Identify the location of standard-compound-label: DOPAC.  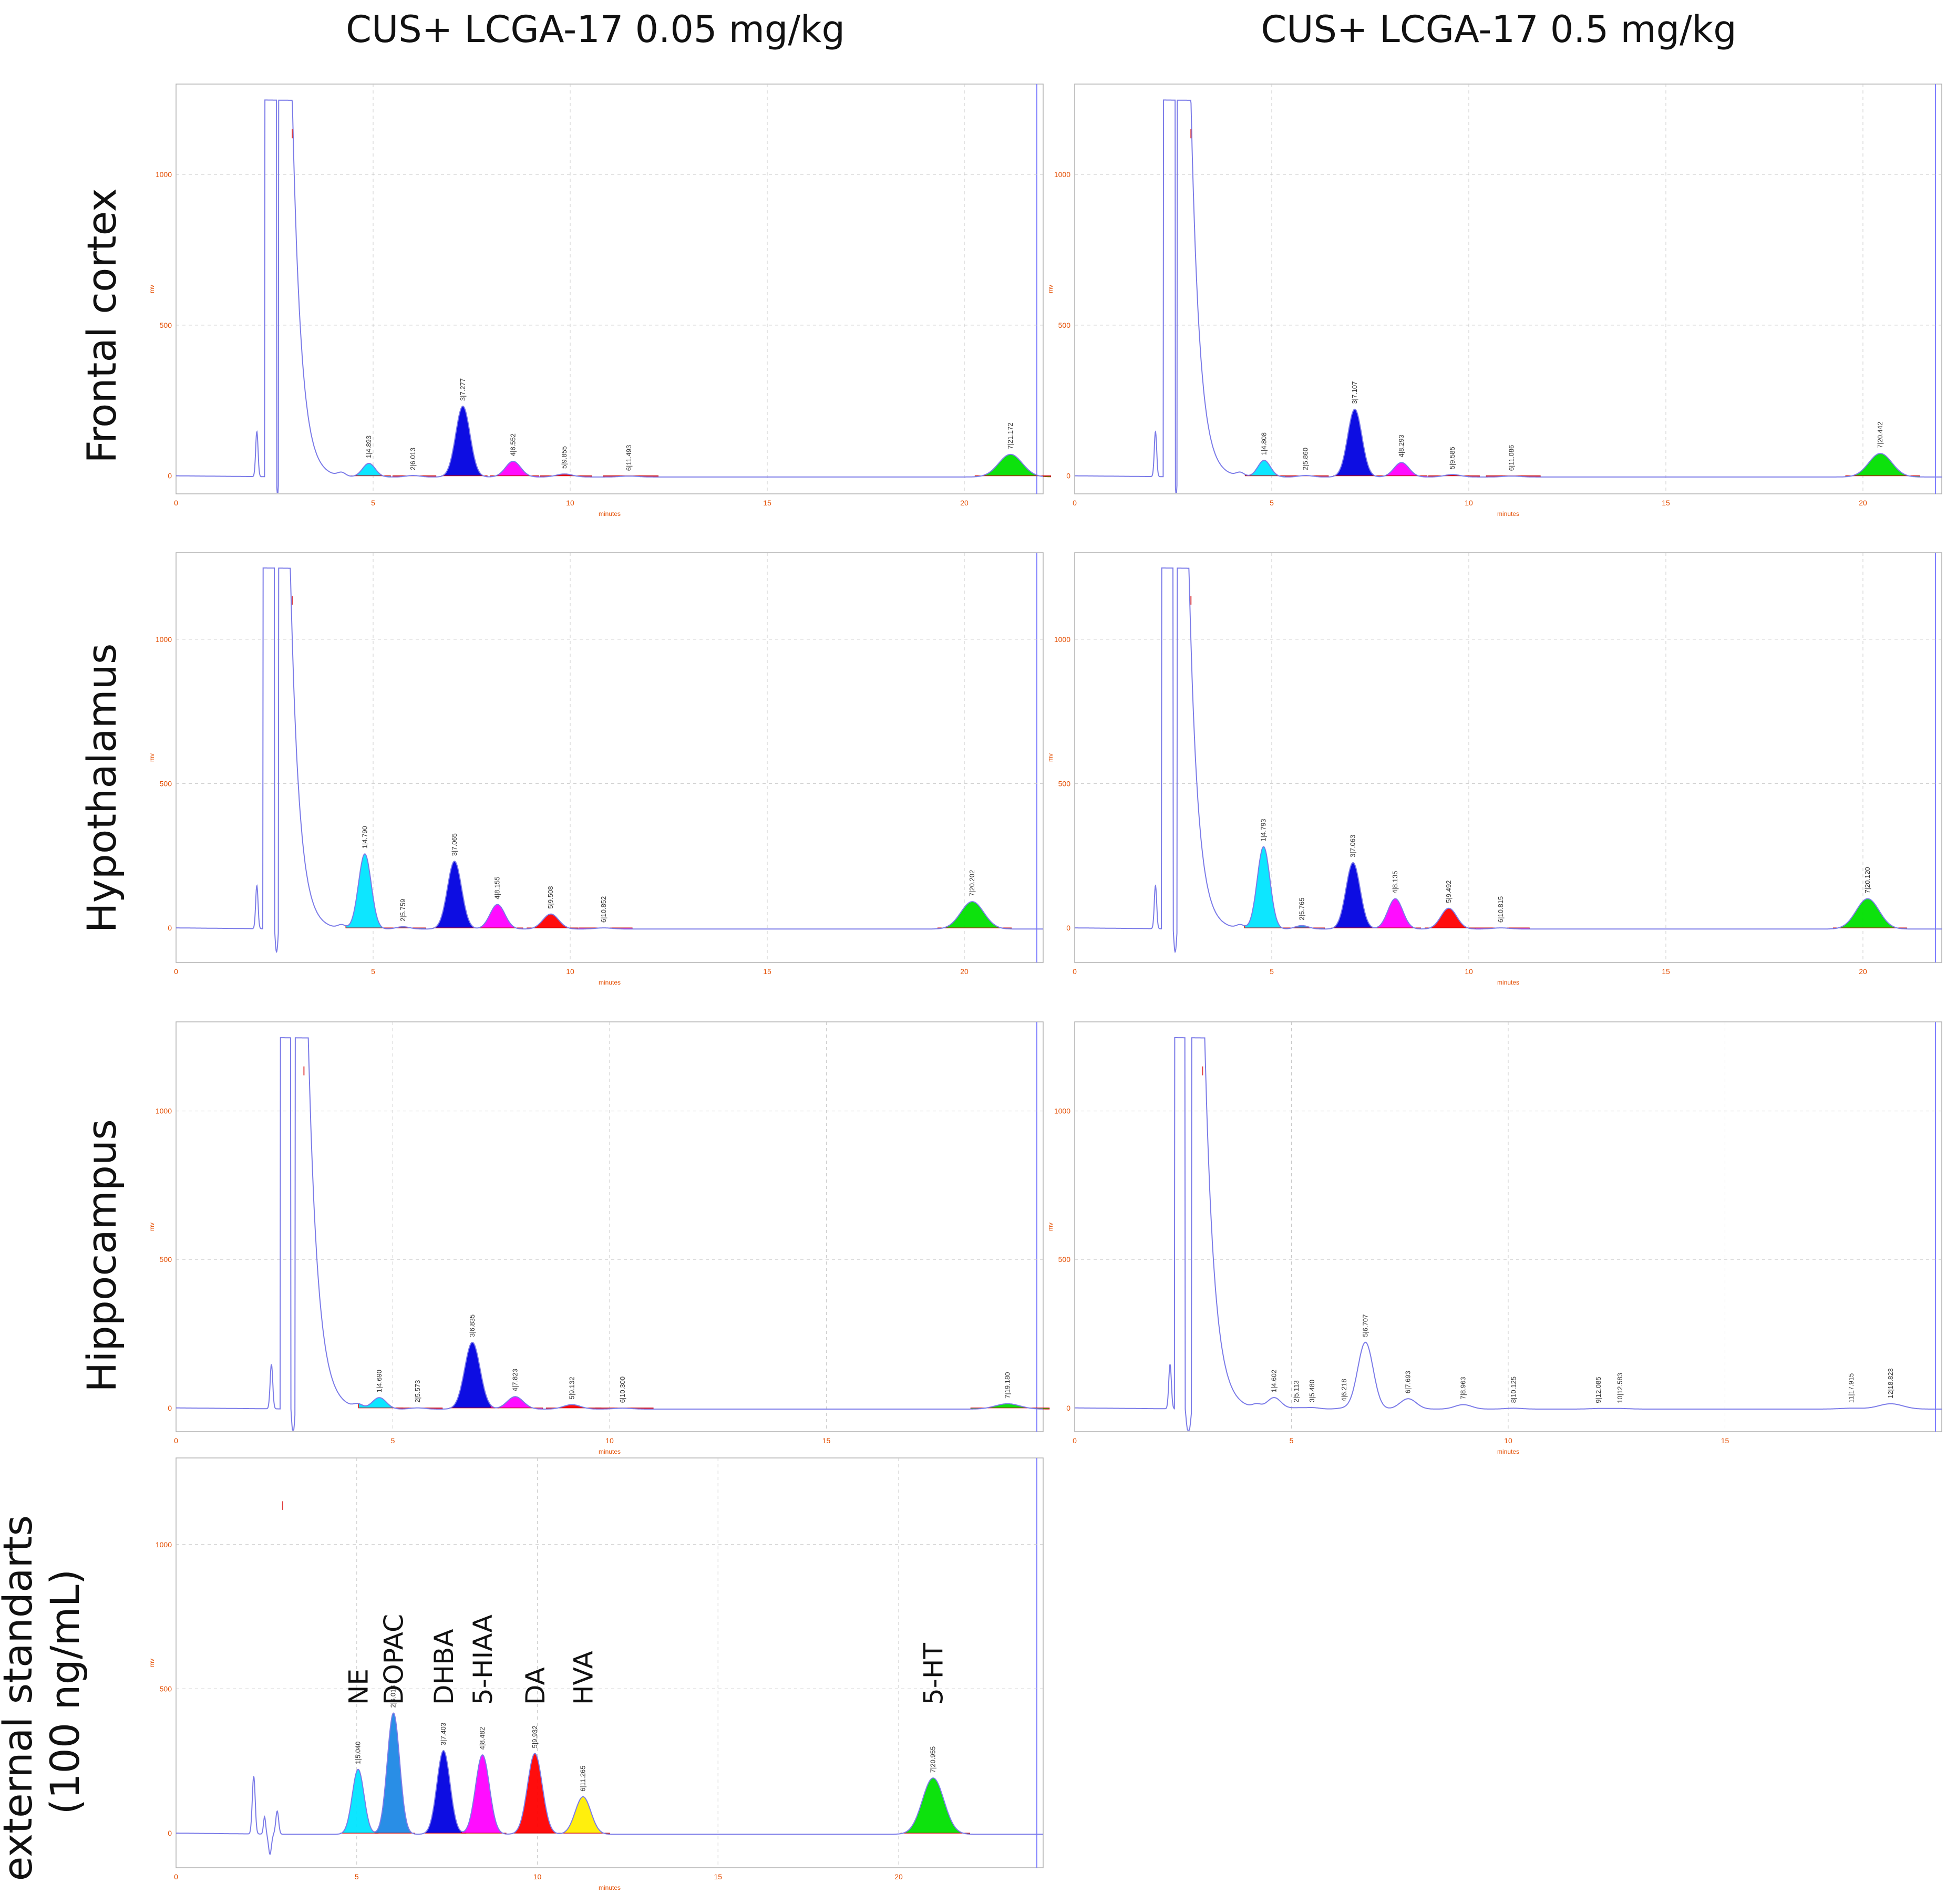
(394, 1659).